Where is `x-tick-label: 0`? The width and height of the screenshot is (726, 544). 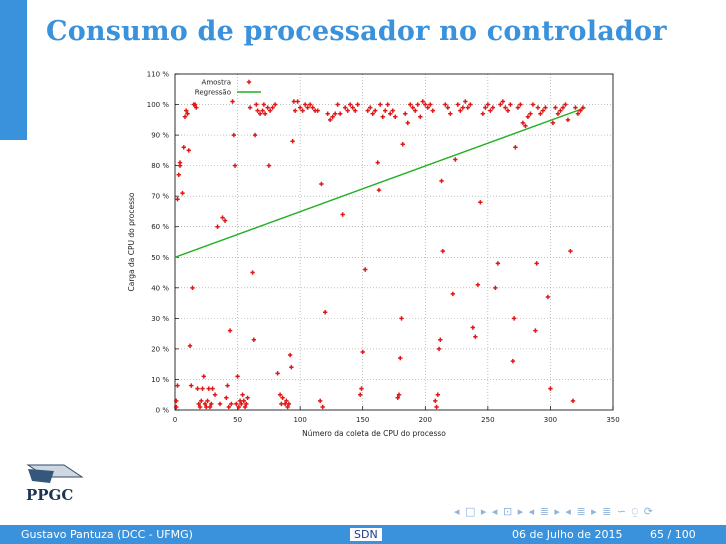 x-tick-label: 0 is located at coordinates (175, 420).